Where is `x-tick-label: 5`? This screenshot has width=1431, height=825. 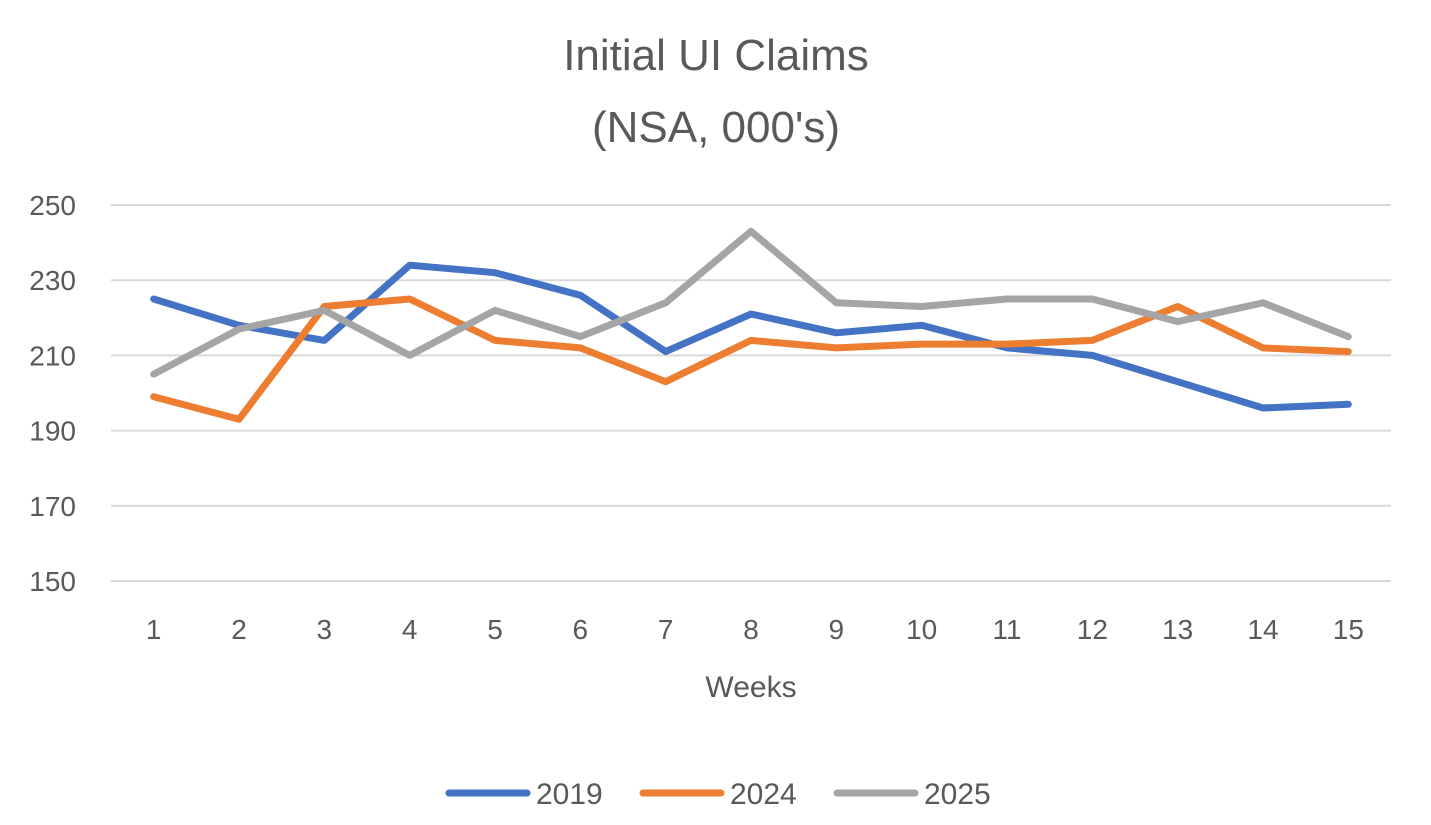 x-tick-label: 5 is located at coordinates (495, 629).